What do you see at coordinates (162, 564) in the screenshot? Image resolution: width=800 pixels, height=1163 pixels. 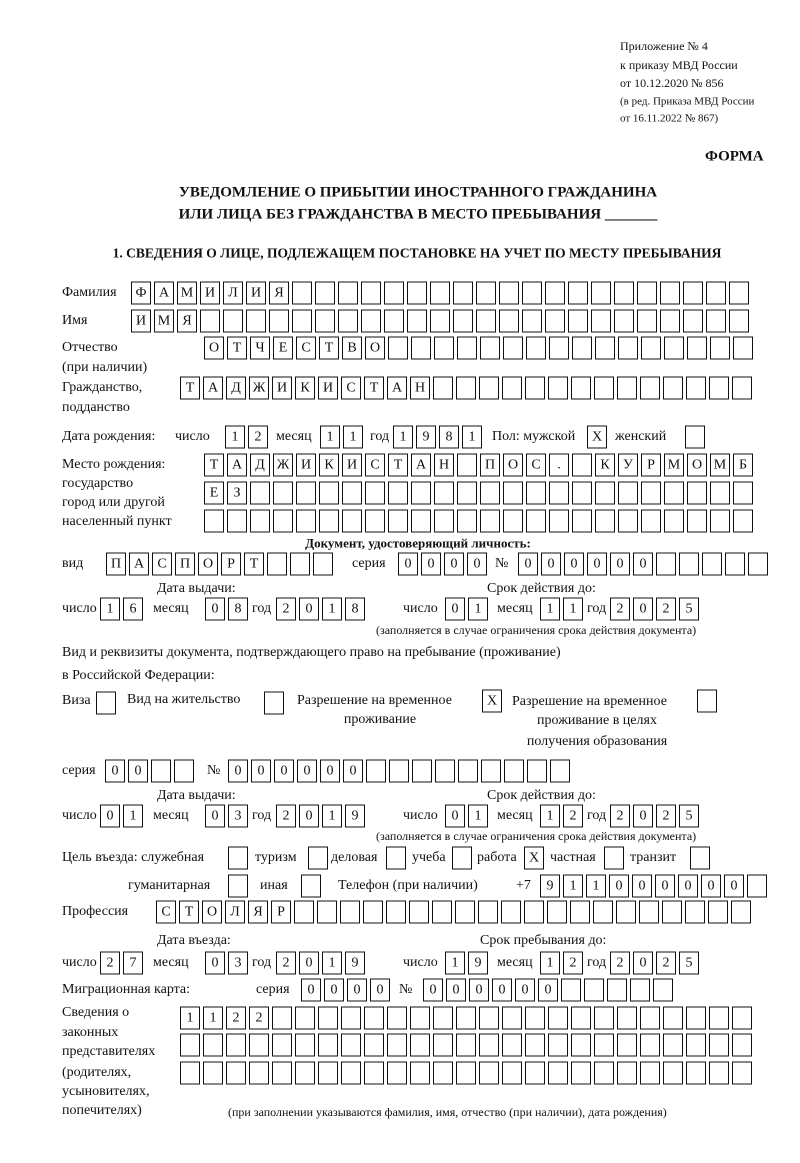 I see `char-cell: С` at bounding box center [162, 564].